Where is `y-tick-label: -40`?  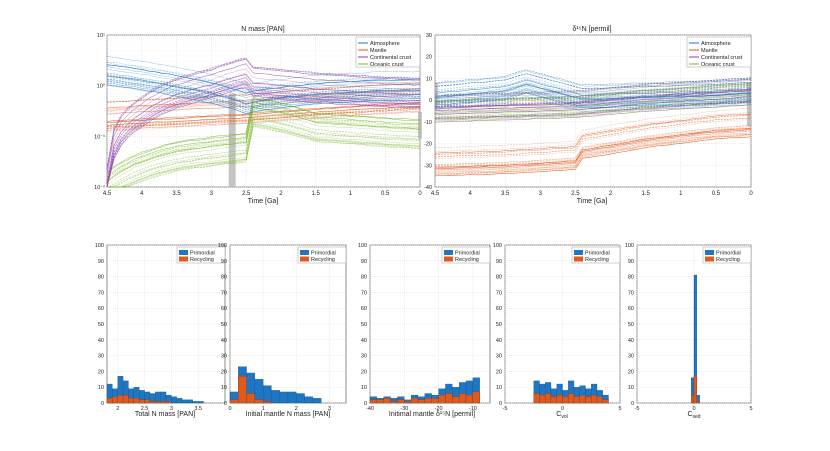
y-tick-label: -40 is located at coordinates (428, 188).